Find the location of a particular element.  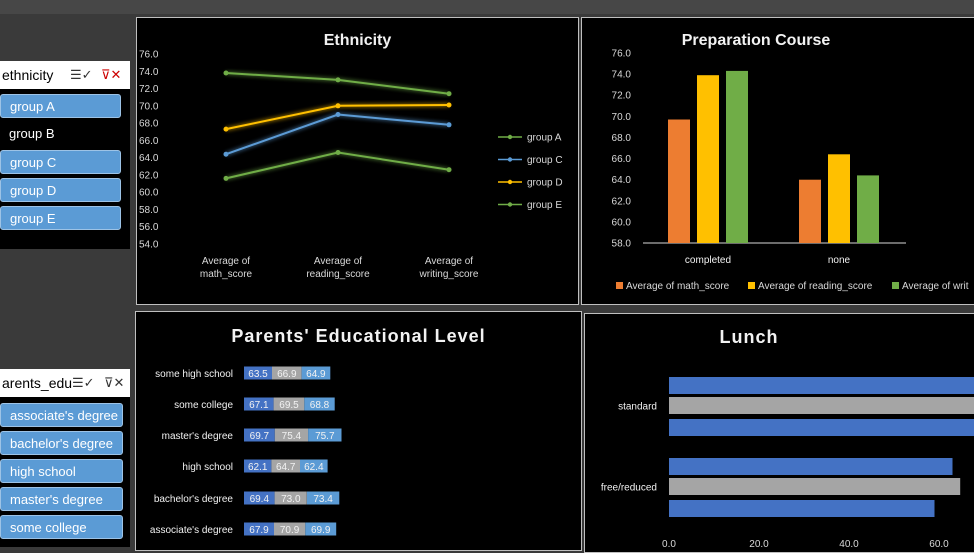

y-tick-label: 56.0 is located at coordinates (149, 227).